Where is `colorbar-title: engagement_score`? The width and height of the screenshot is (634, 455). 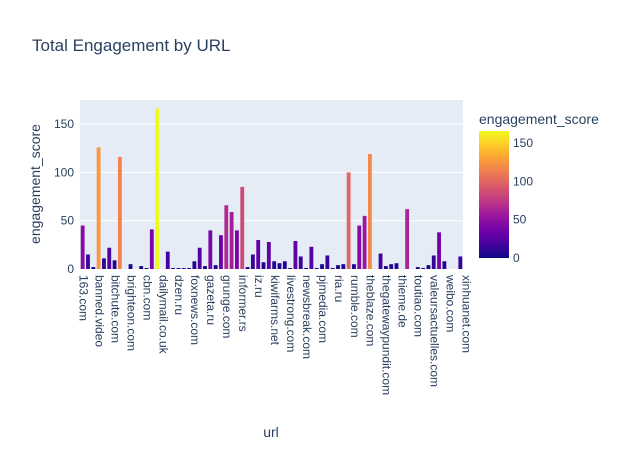 colorbar-title: engagement_score is located at coordinates (539, 119).